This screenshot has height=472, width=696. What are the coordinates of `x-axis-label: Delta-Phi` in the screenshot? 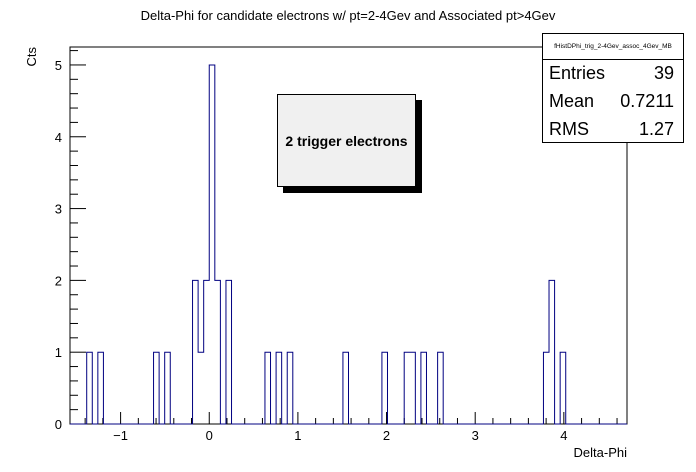 It's located at (601, 452).